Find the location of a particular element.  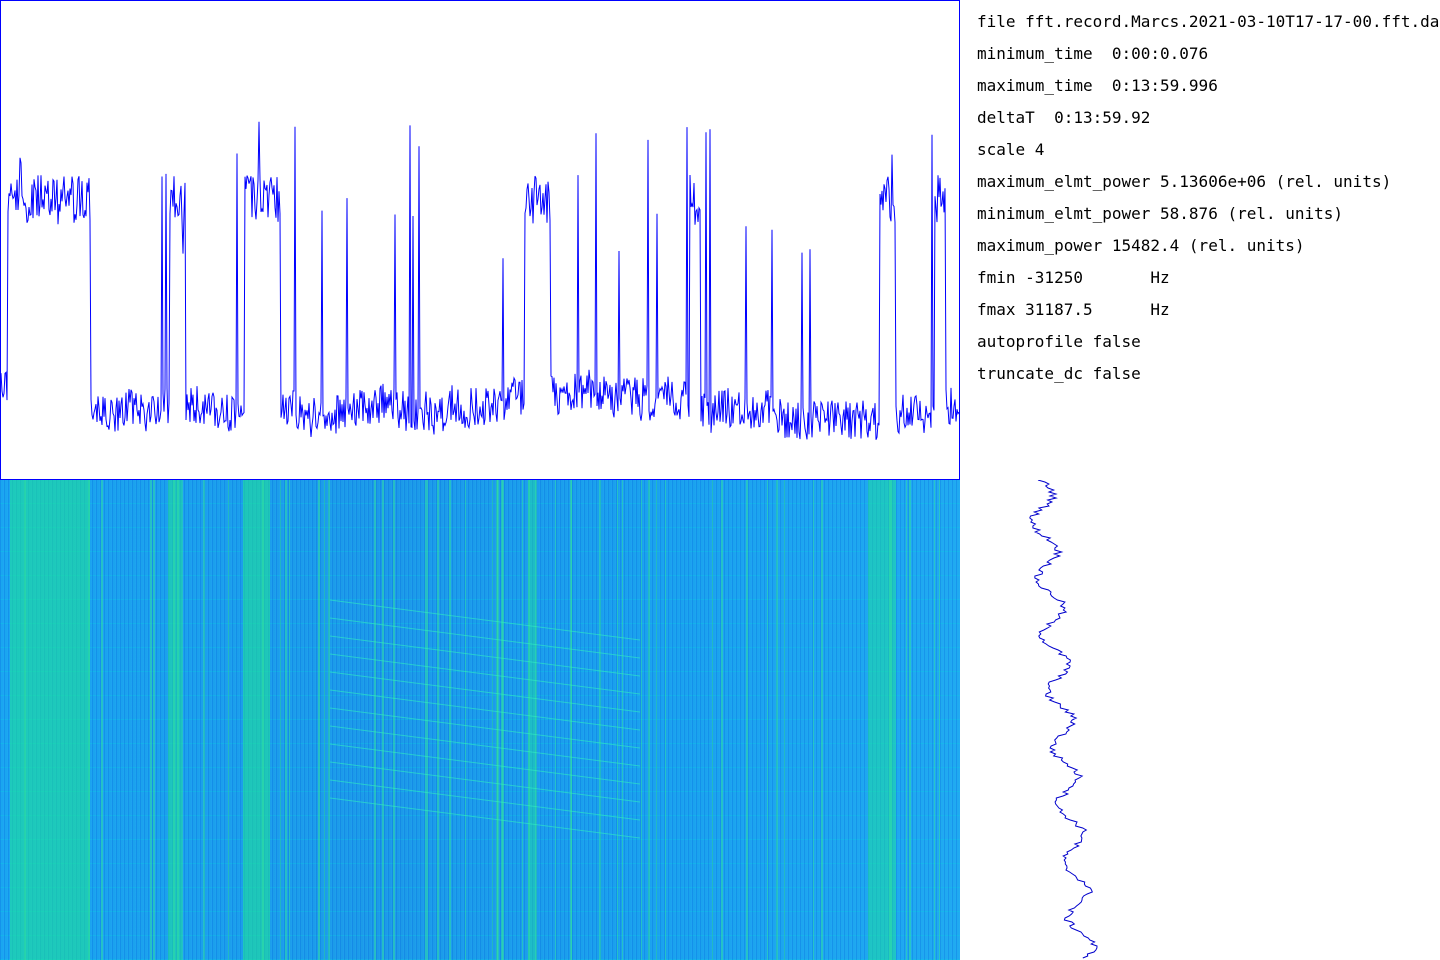

info-line: autoprofile false is located at coordinates (1059, 341).